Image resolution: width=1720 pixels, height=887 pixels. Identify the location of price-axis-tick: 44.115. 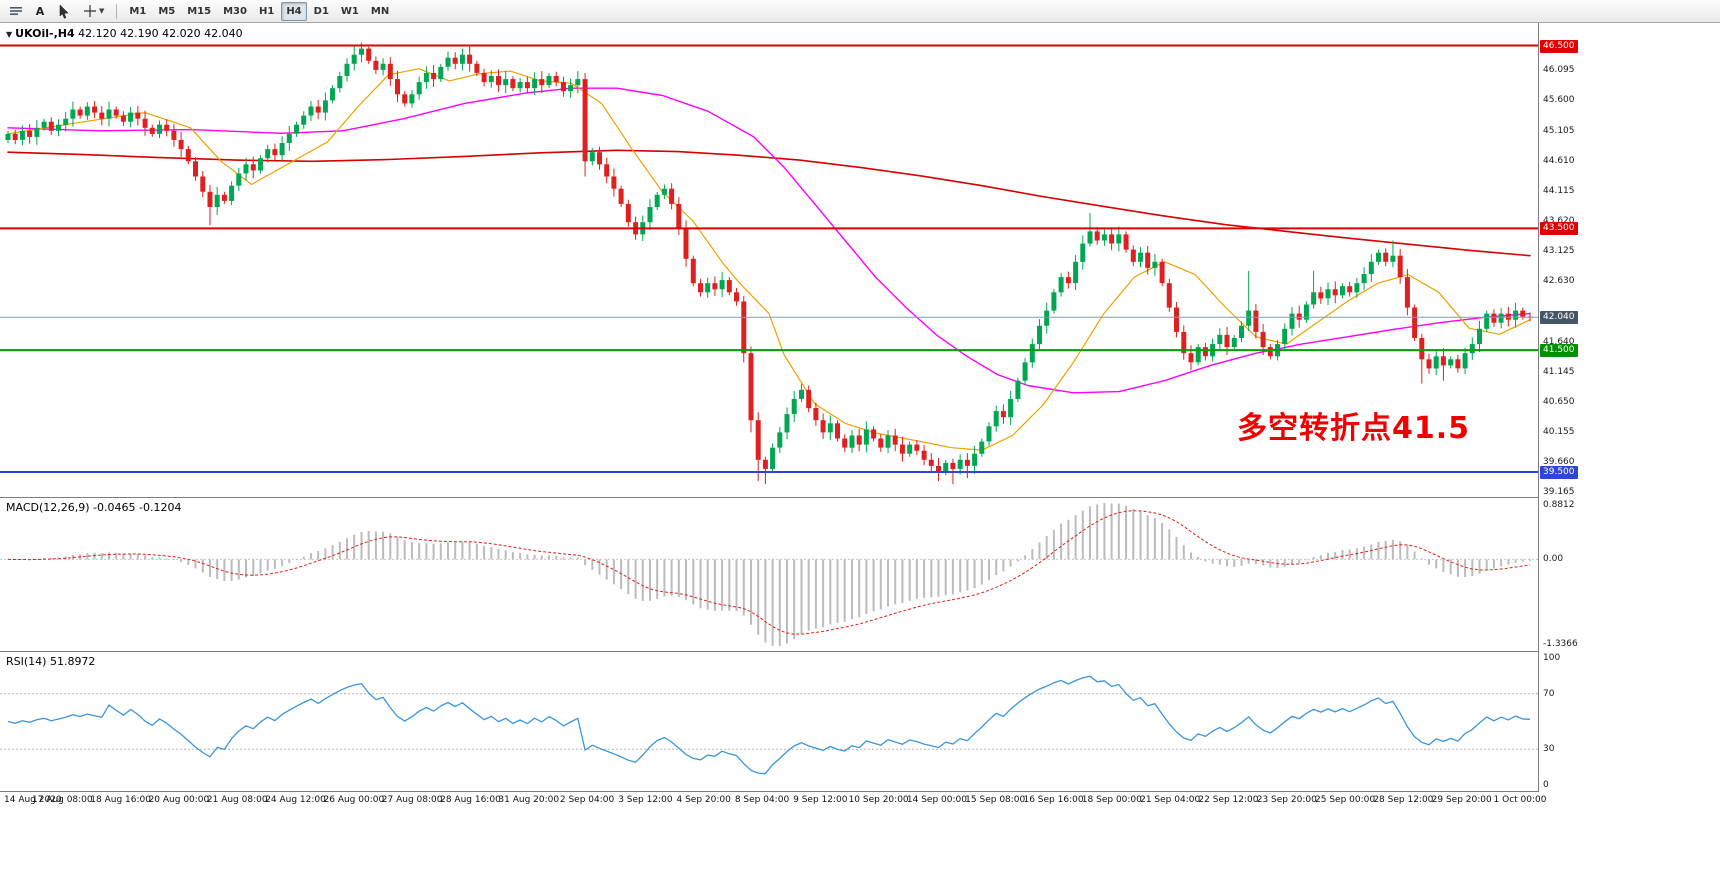
(1559, 190).